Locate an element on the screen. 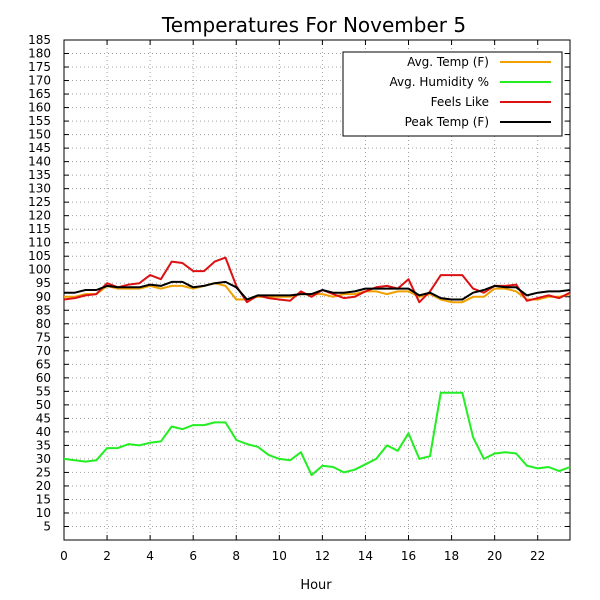  x-tick-label: 2 is located at coordinates (107, 556).